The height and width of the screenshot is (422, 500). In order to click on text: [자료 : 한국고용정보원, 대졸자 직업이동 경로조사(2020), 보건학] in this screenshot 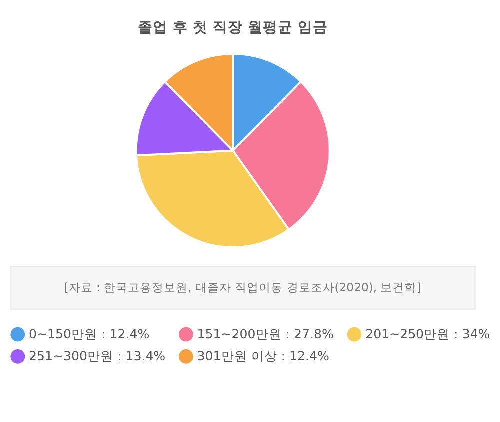, I will do `click(243, 287)`.